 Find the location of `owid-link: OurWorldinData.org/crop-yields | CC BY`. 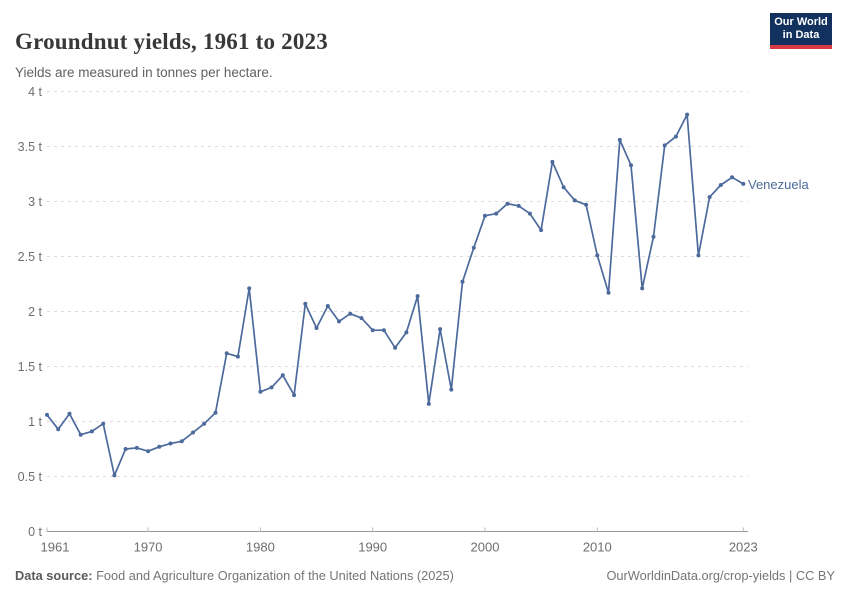

owid-link: OurWorldinData.org/crop-yields | CC BY is located at coordinates (720, 575).